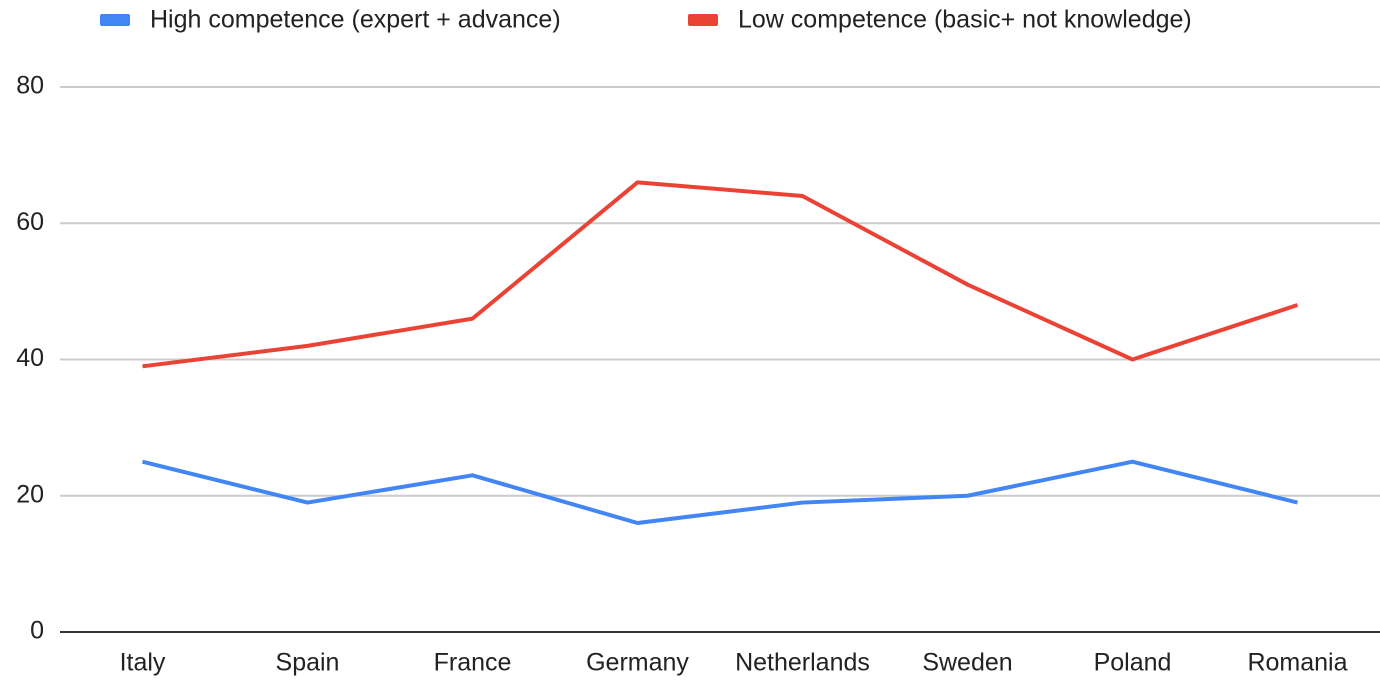 This screenshot has height=680, width=1380. Describe the element at coordinates (30, 494) in the screenshot. I see `y-tick-label: 20` at that location.